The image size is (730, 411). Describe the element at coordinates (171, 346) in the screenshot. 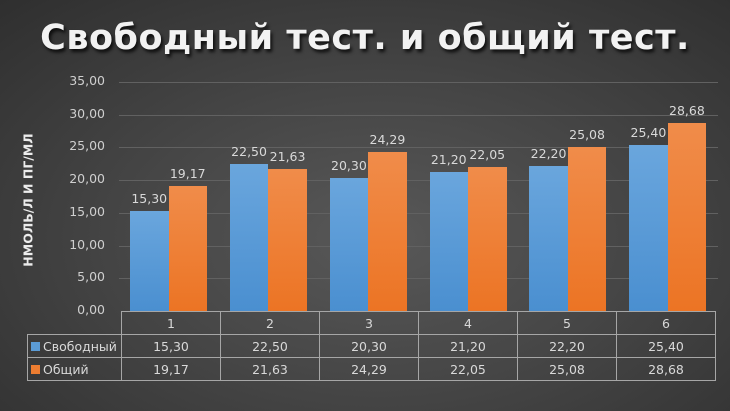

I see `table-cell: 15,30` at that location.